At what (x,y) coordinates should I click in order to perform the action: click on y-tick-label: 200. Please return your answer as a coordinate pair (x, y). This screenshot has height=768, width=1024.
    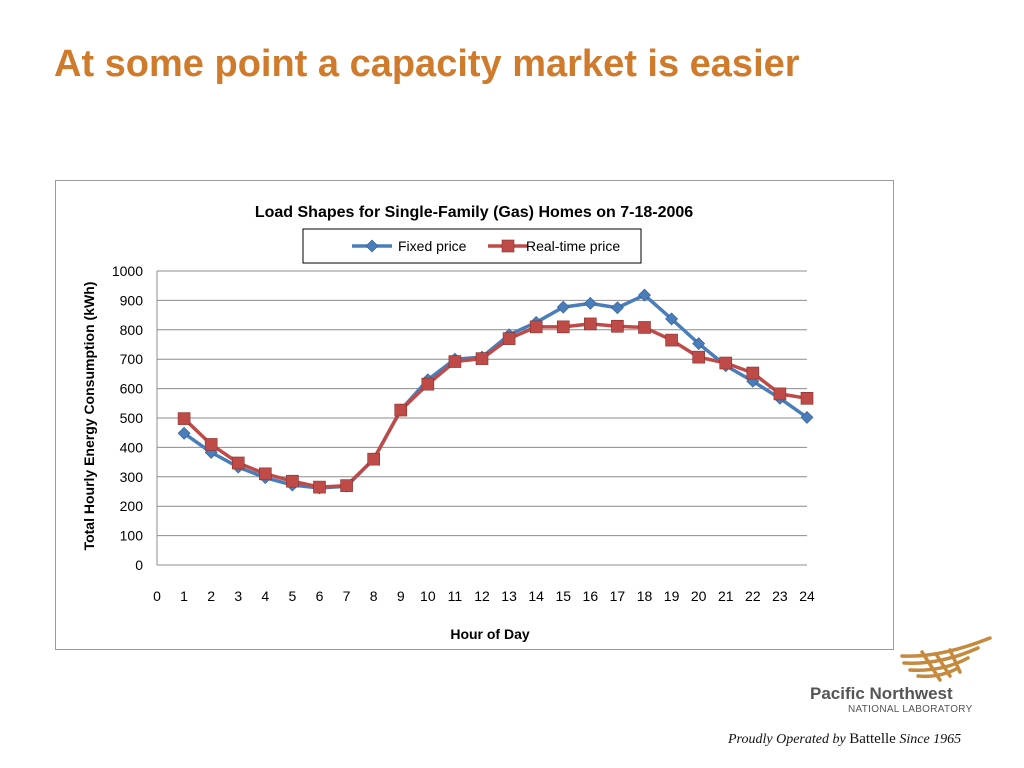
    Looking at the image, I should click on (132, 506).